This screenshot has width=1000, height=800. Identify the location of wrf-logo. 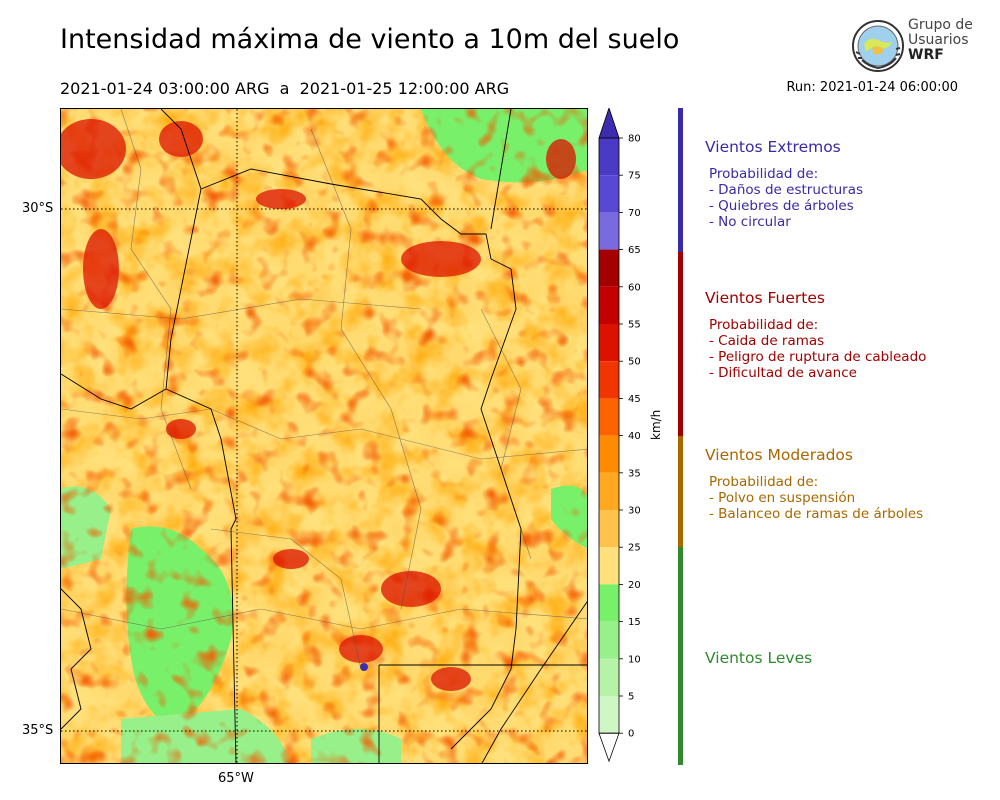
(910, 46).